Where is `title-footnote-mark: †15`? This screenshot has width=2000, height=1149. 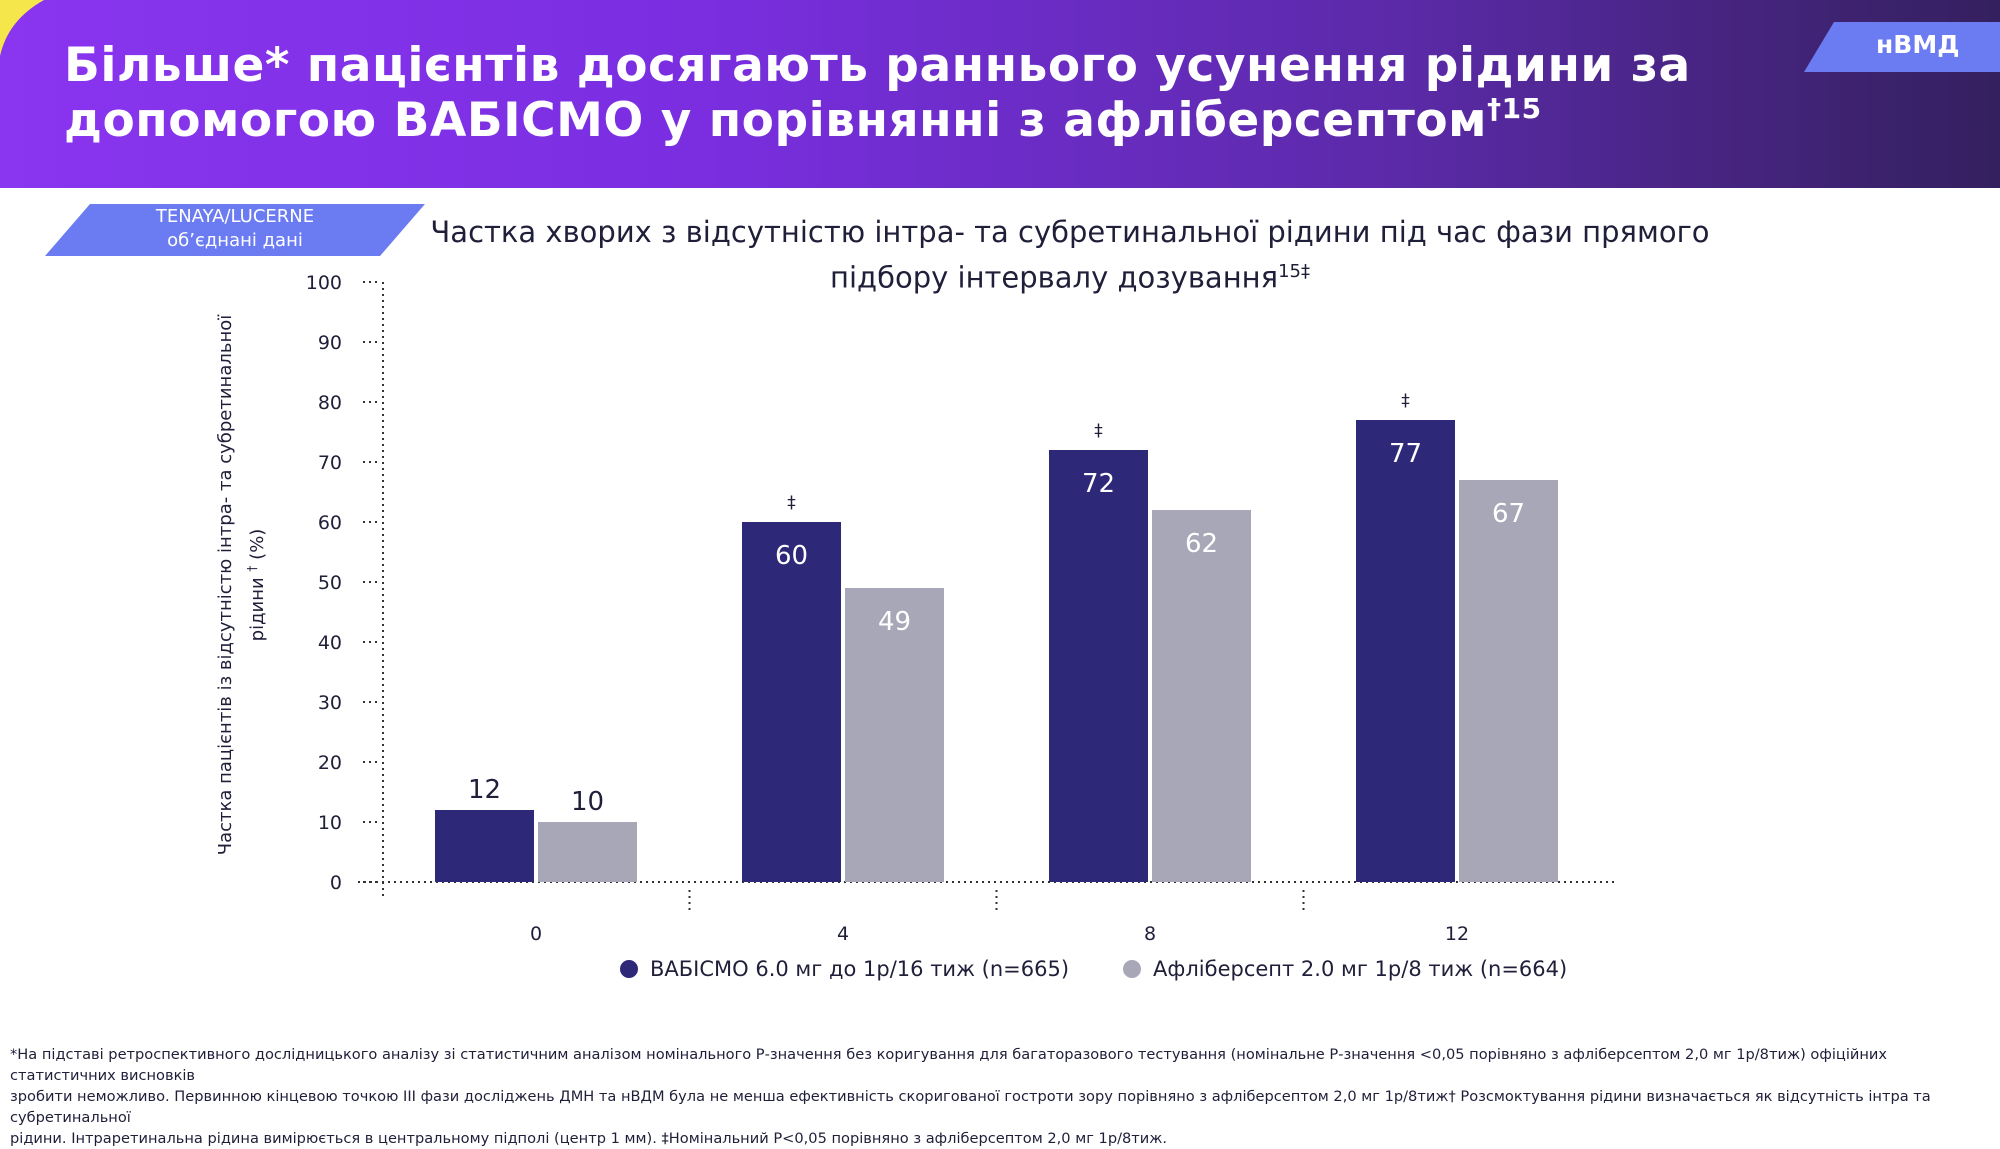
title-footnote-mark: †15 is located at coordinates (1514, 108).